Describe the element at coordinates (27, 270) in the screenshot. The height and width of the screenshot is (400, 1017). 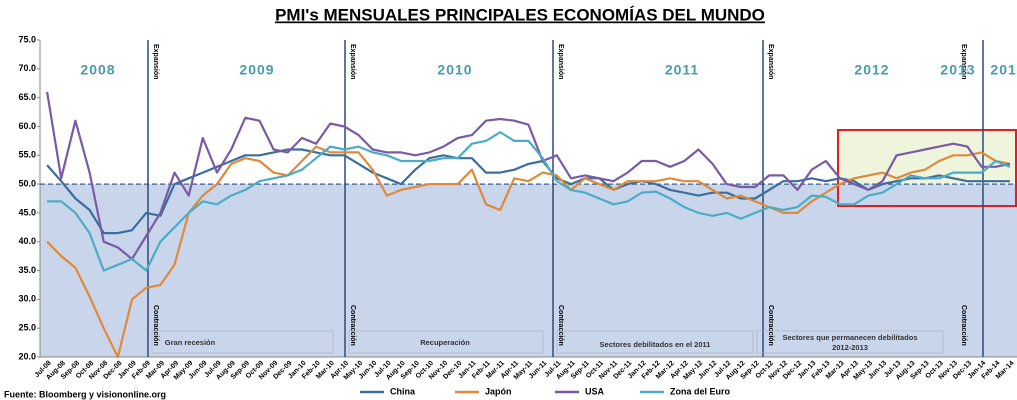
I see `y-tick-label: 35.0` at that location.